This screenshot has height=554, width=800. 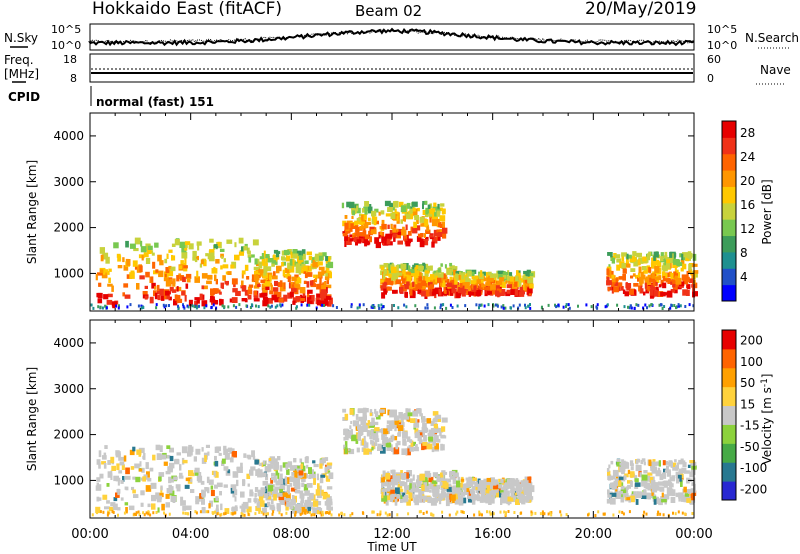 What do you see at coordinates (729, 472) in the screenshot?
I see `colorbar-segment` at bounding box center [729, 472].